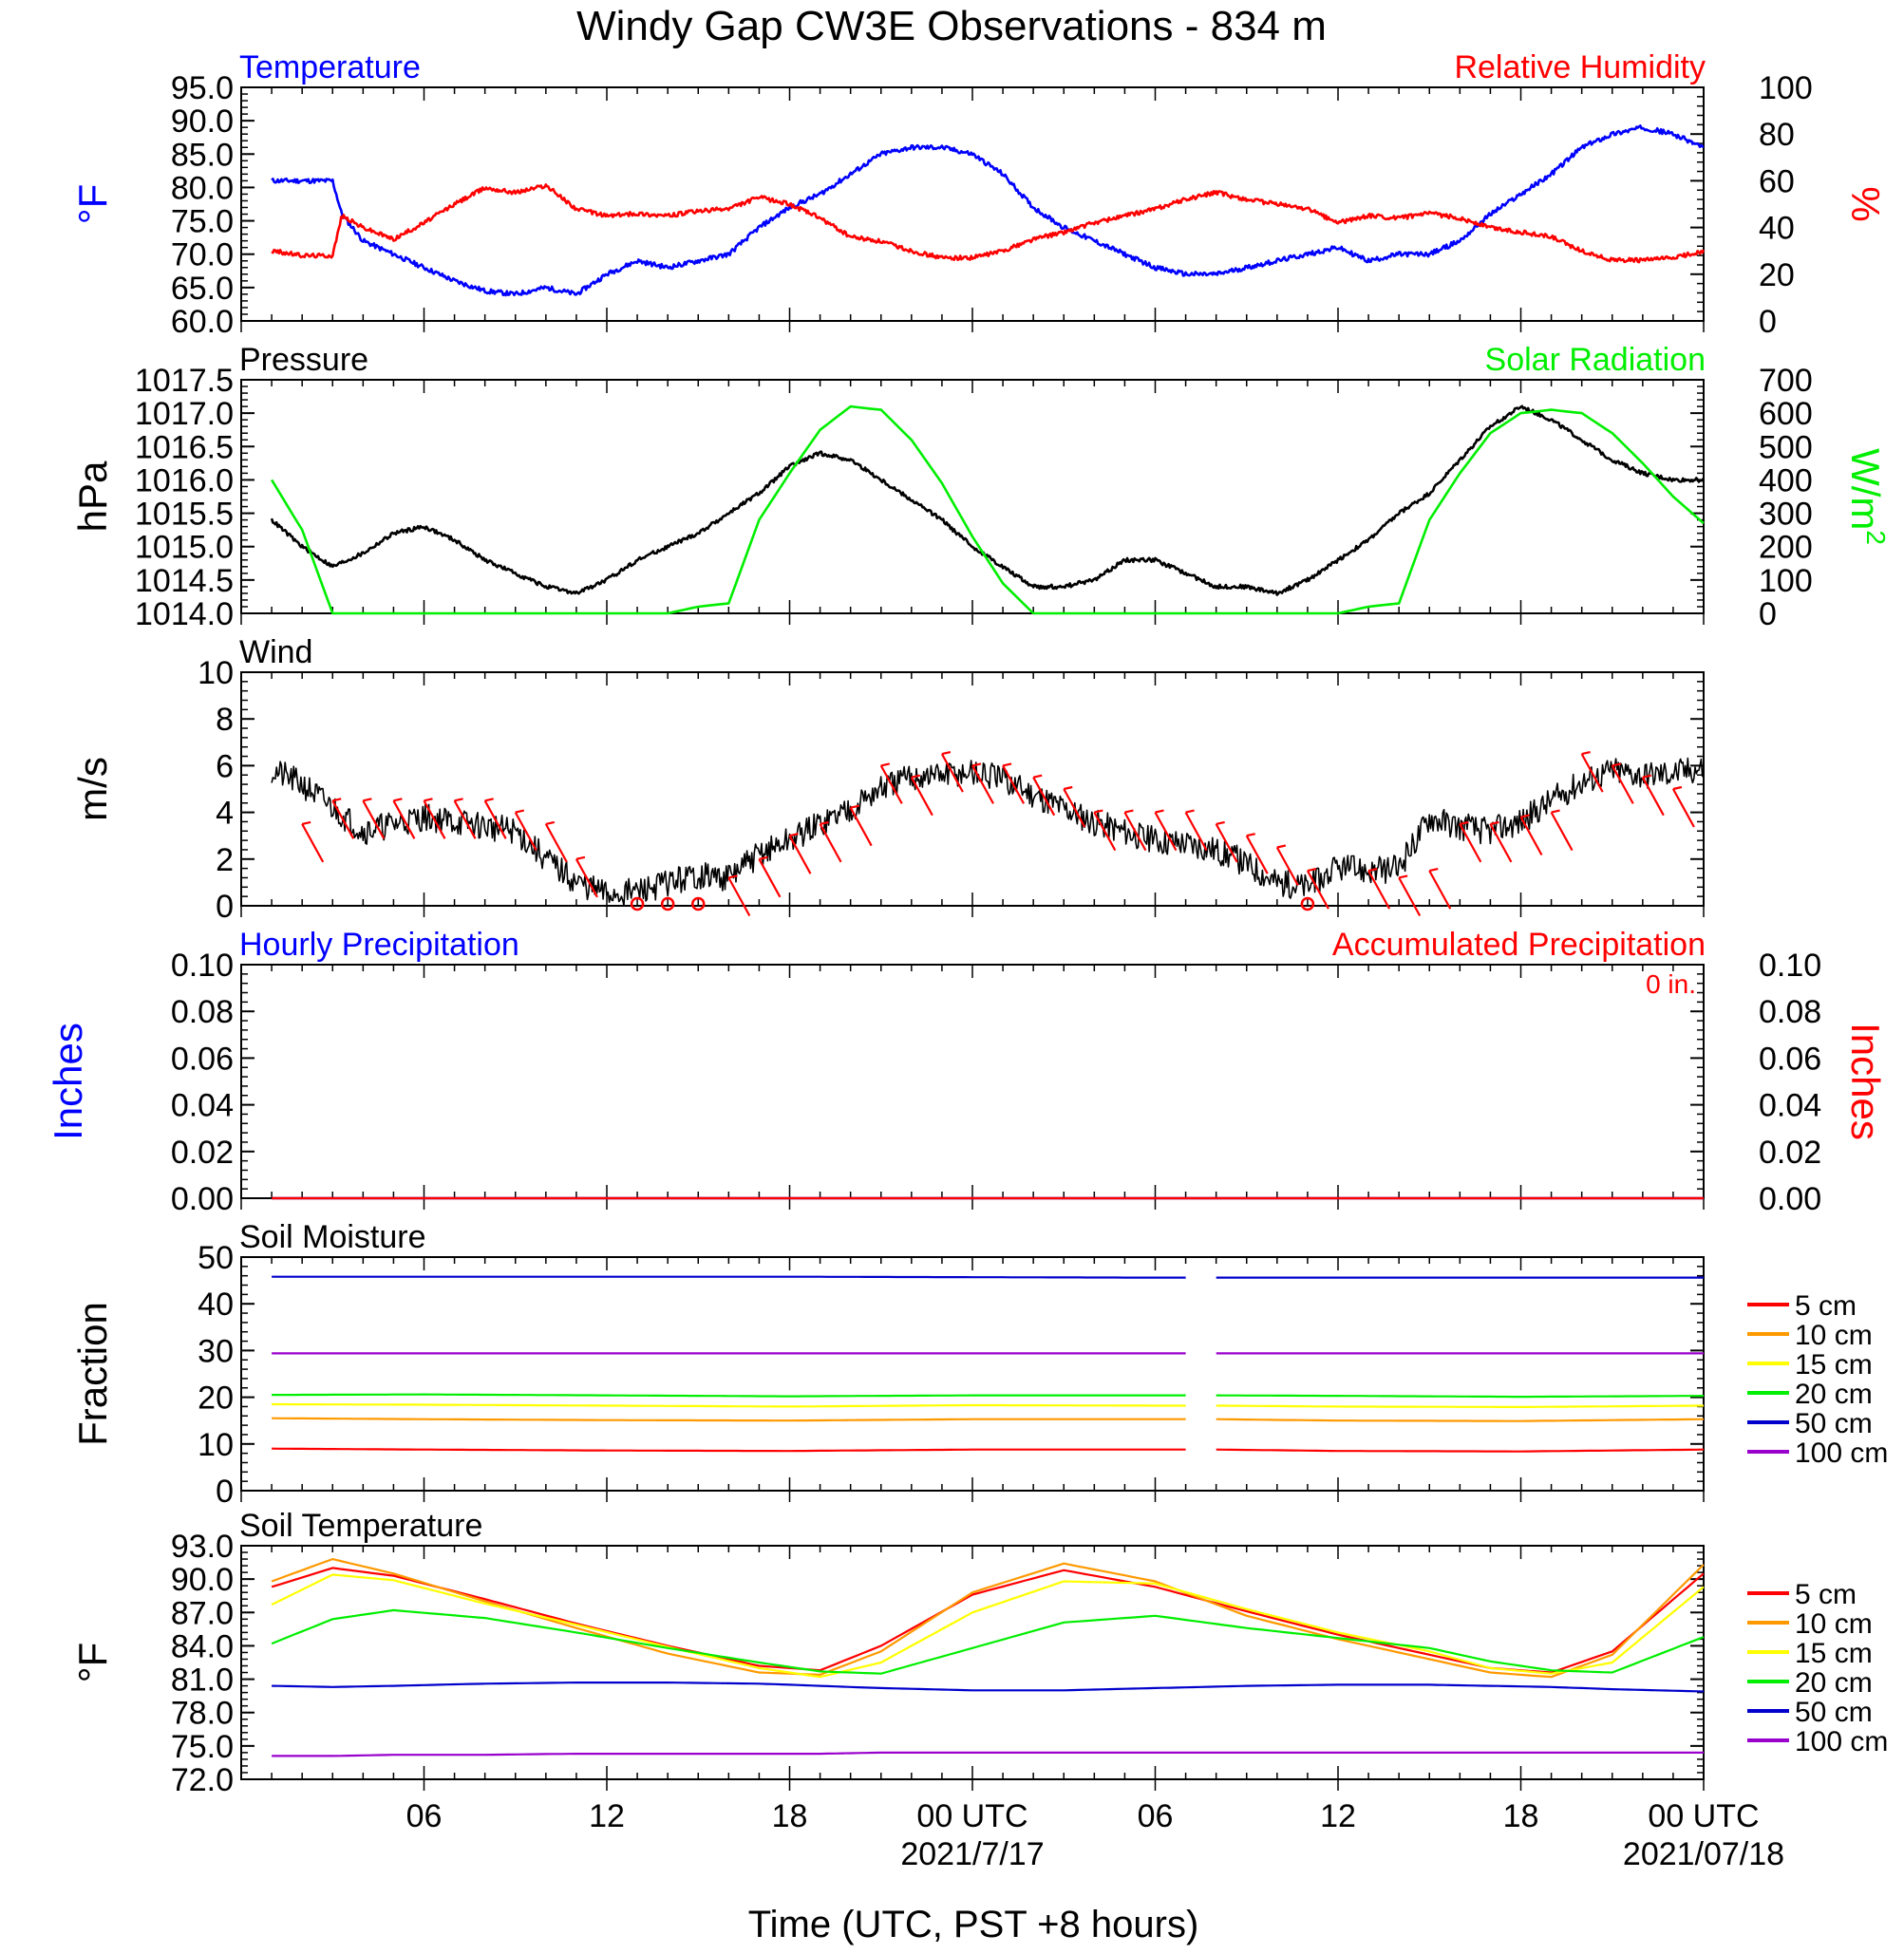 This screenshot has height=1954, width=1904. Describe the element at coordinates (203, 289) in the screenshot. I see `y-tick-label: 65.0` at that location.